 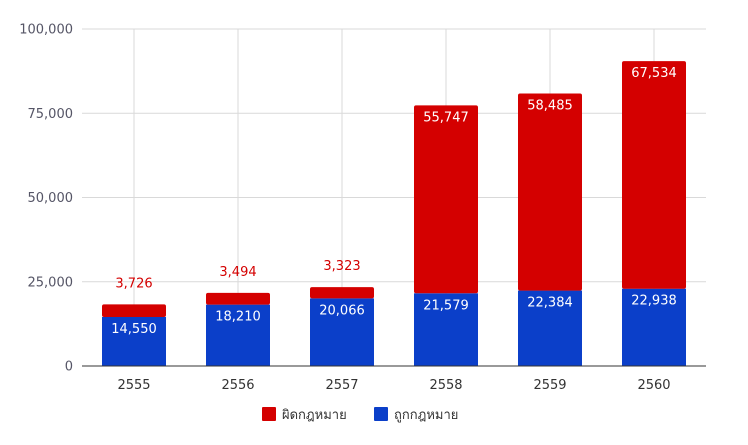 I want to click on x-tick-label: 2557, so click(x=341, y=385).